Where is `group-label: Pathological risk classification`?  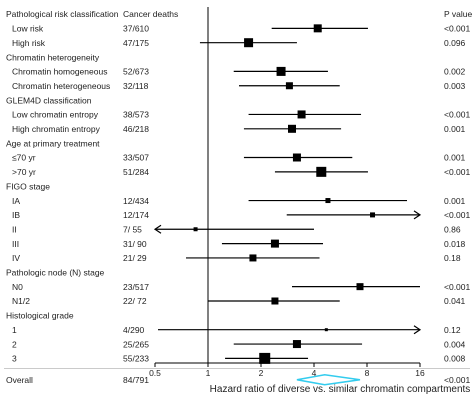 group-label: Pathological risk classification is located at coordinates (62, 14).